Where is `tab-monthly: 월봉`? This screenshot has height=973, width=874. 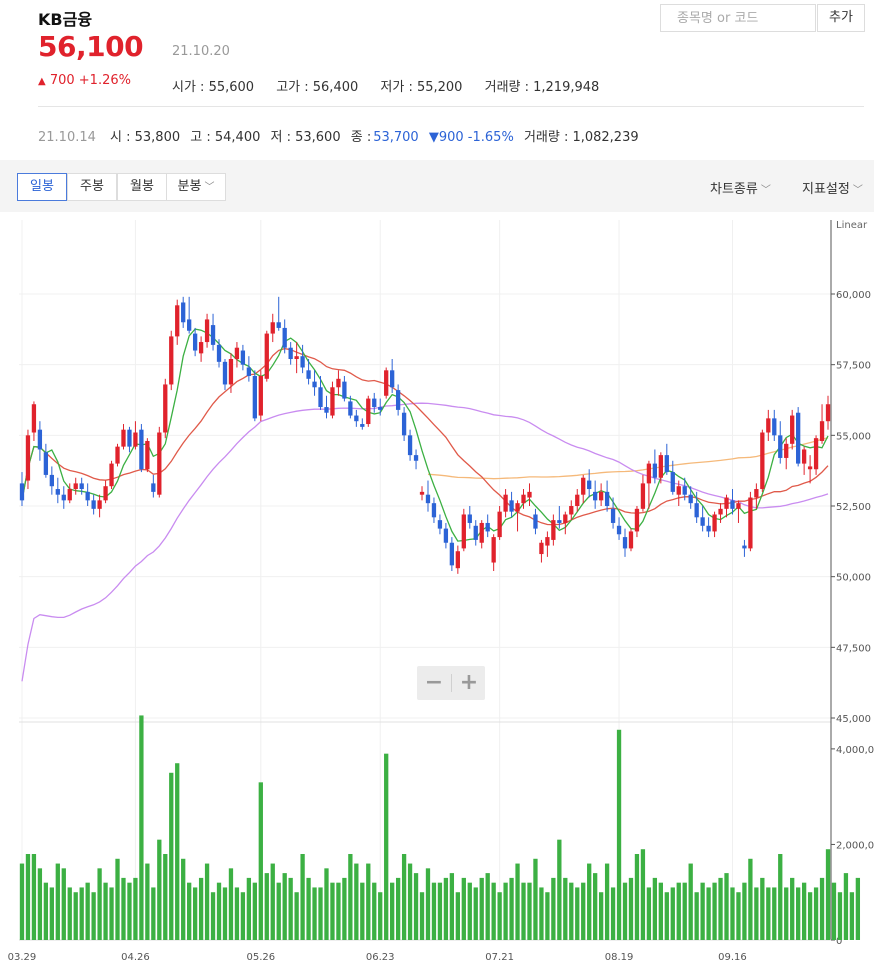 tab-monthly: 월봉 is located at coordinates (142, 187).